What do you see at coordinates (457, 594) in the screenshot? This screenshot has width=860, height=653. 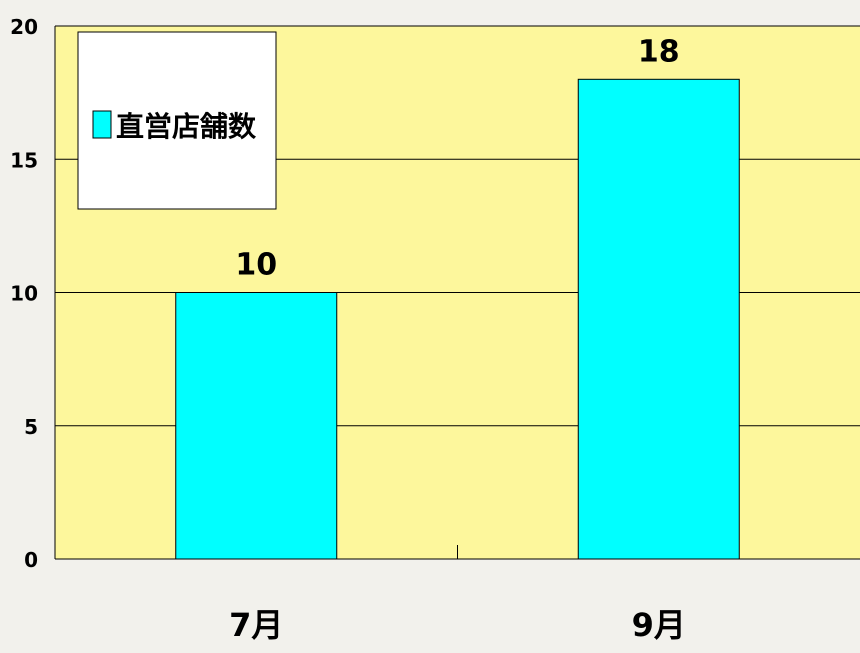 I see `x-axis-ticks: 7月 9月` at bounding box center [457, 594].